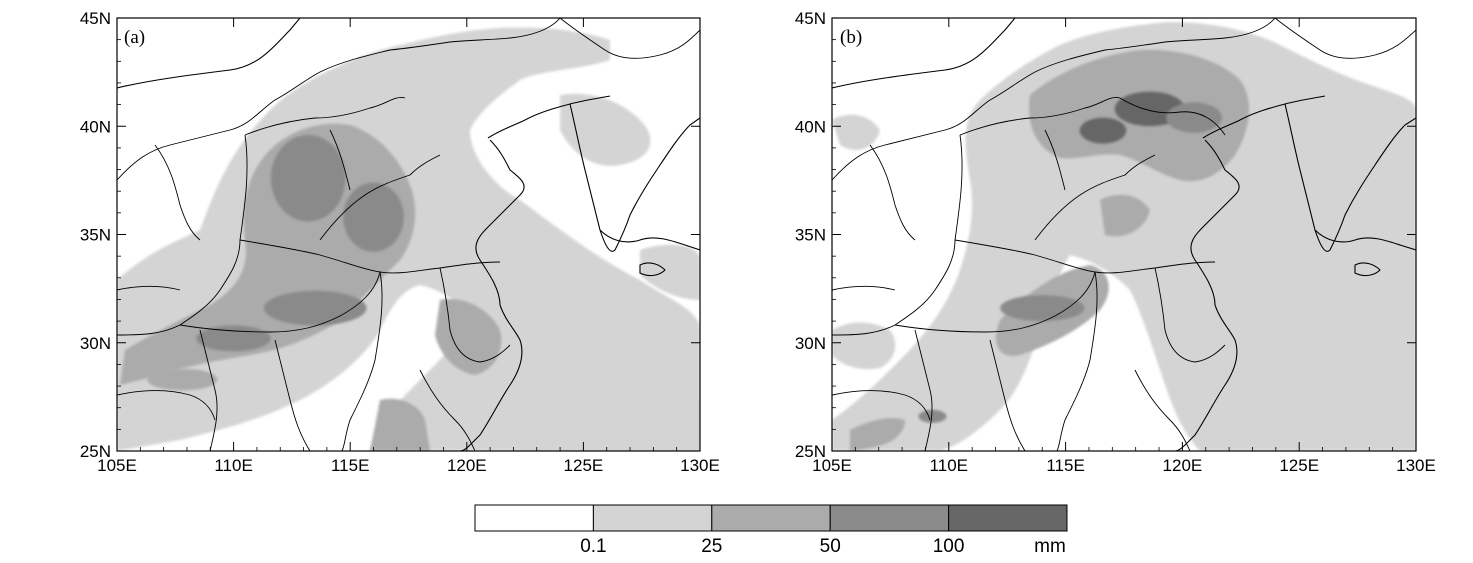 The height and width of the screenshot is (563, 1473). Describe the element at coordinates (851, 37) in the screenshot. I see `panel-b-label: (b)` at that location.